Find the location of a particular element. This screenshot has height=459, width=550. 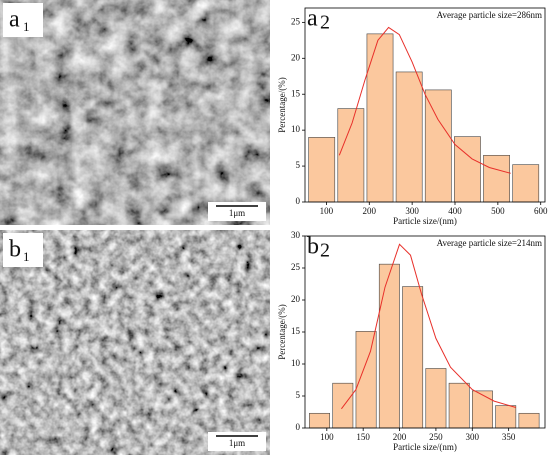

x-tick-label: 400 is located at coordinates (455, 211).